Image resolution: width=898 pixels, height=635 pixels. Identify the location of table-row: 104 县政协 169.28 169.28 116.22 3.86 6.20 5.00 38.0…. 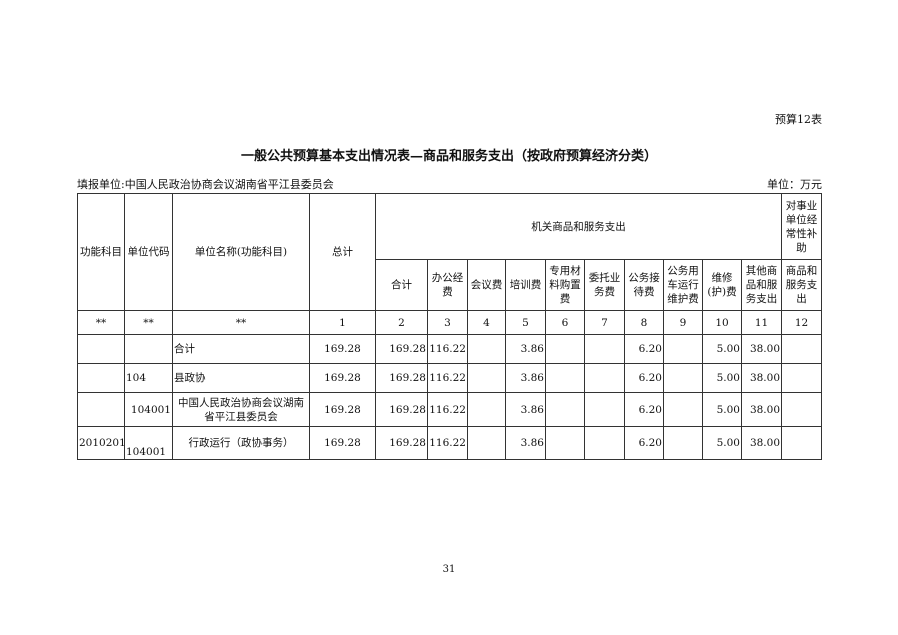
(449, 378).